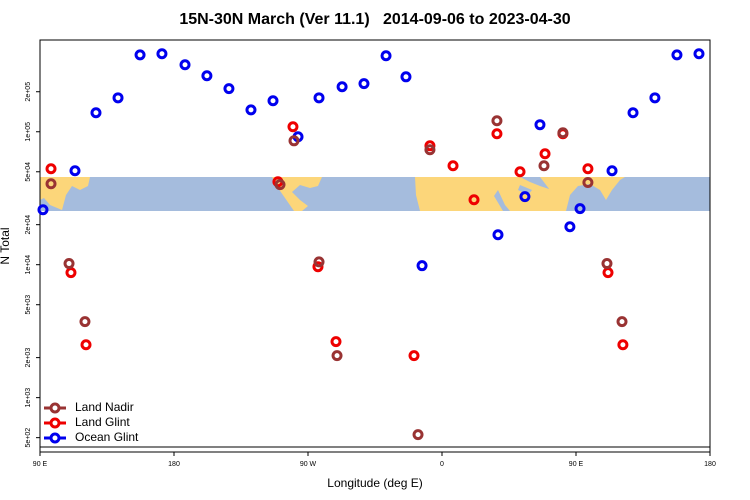 This screenshot has height=500, width=750. What do you see at coordinates (28, 92) in the screenshot?
I see `y-tick-label: 2e+05` at bounding box center [28, 92].